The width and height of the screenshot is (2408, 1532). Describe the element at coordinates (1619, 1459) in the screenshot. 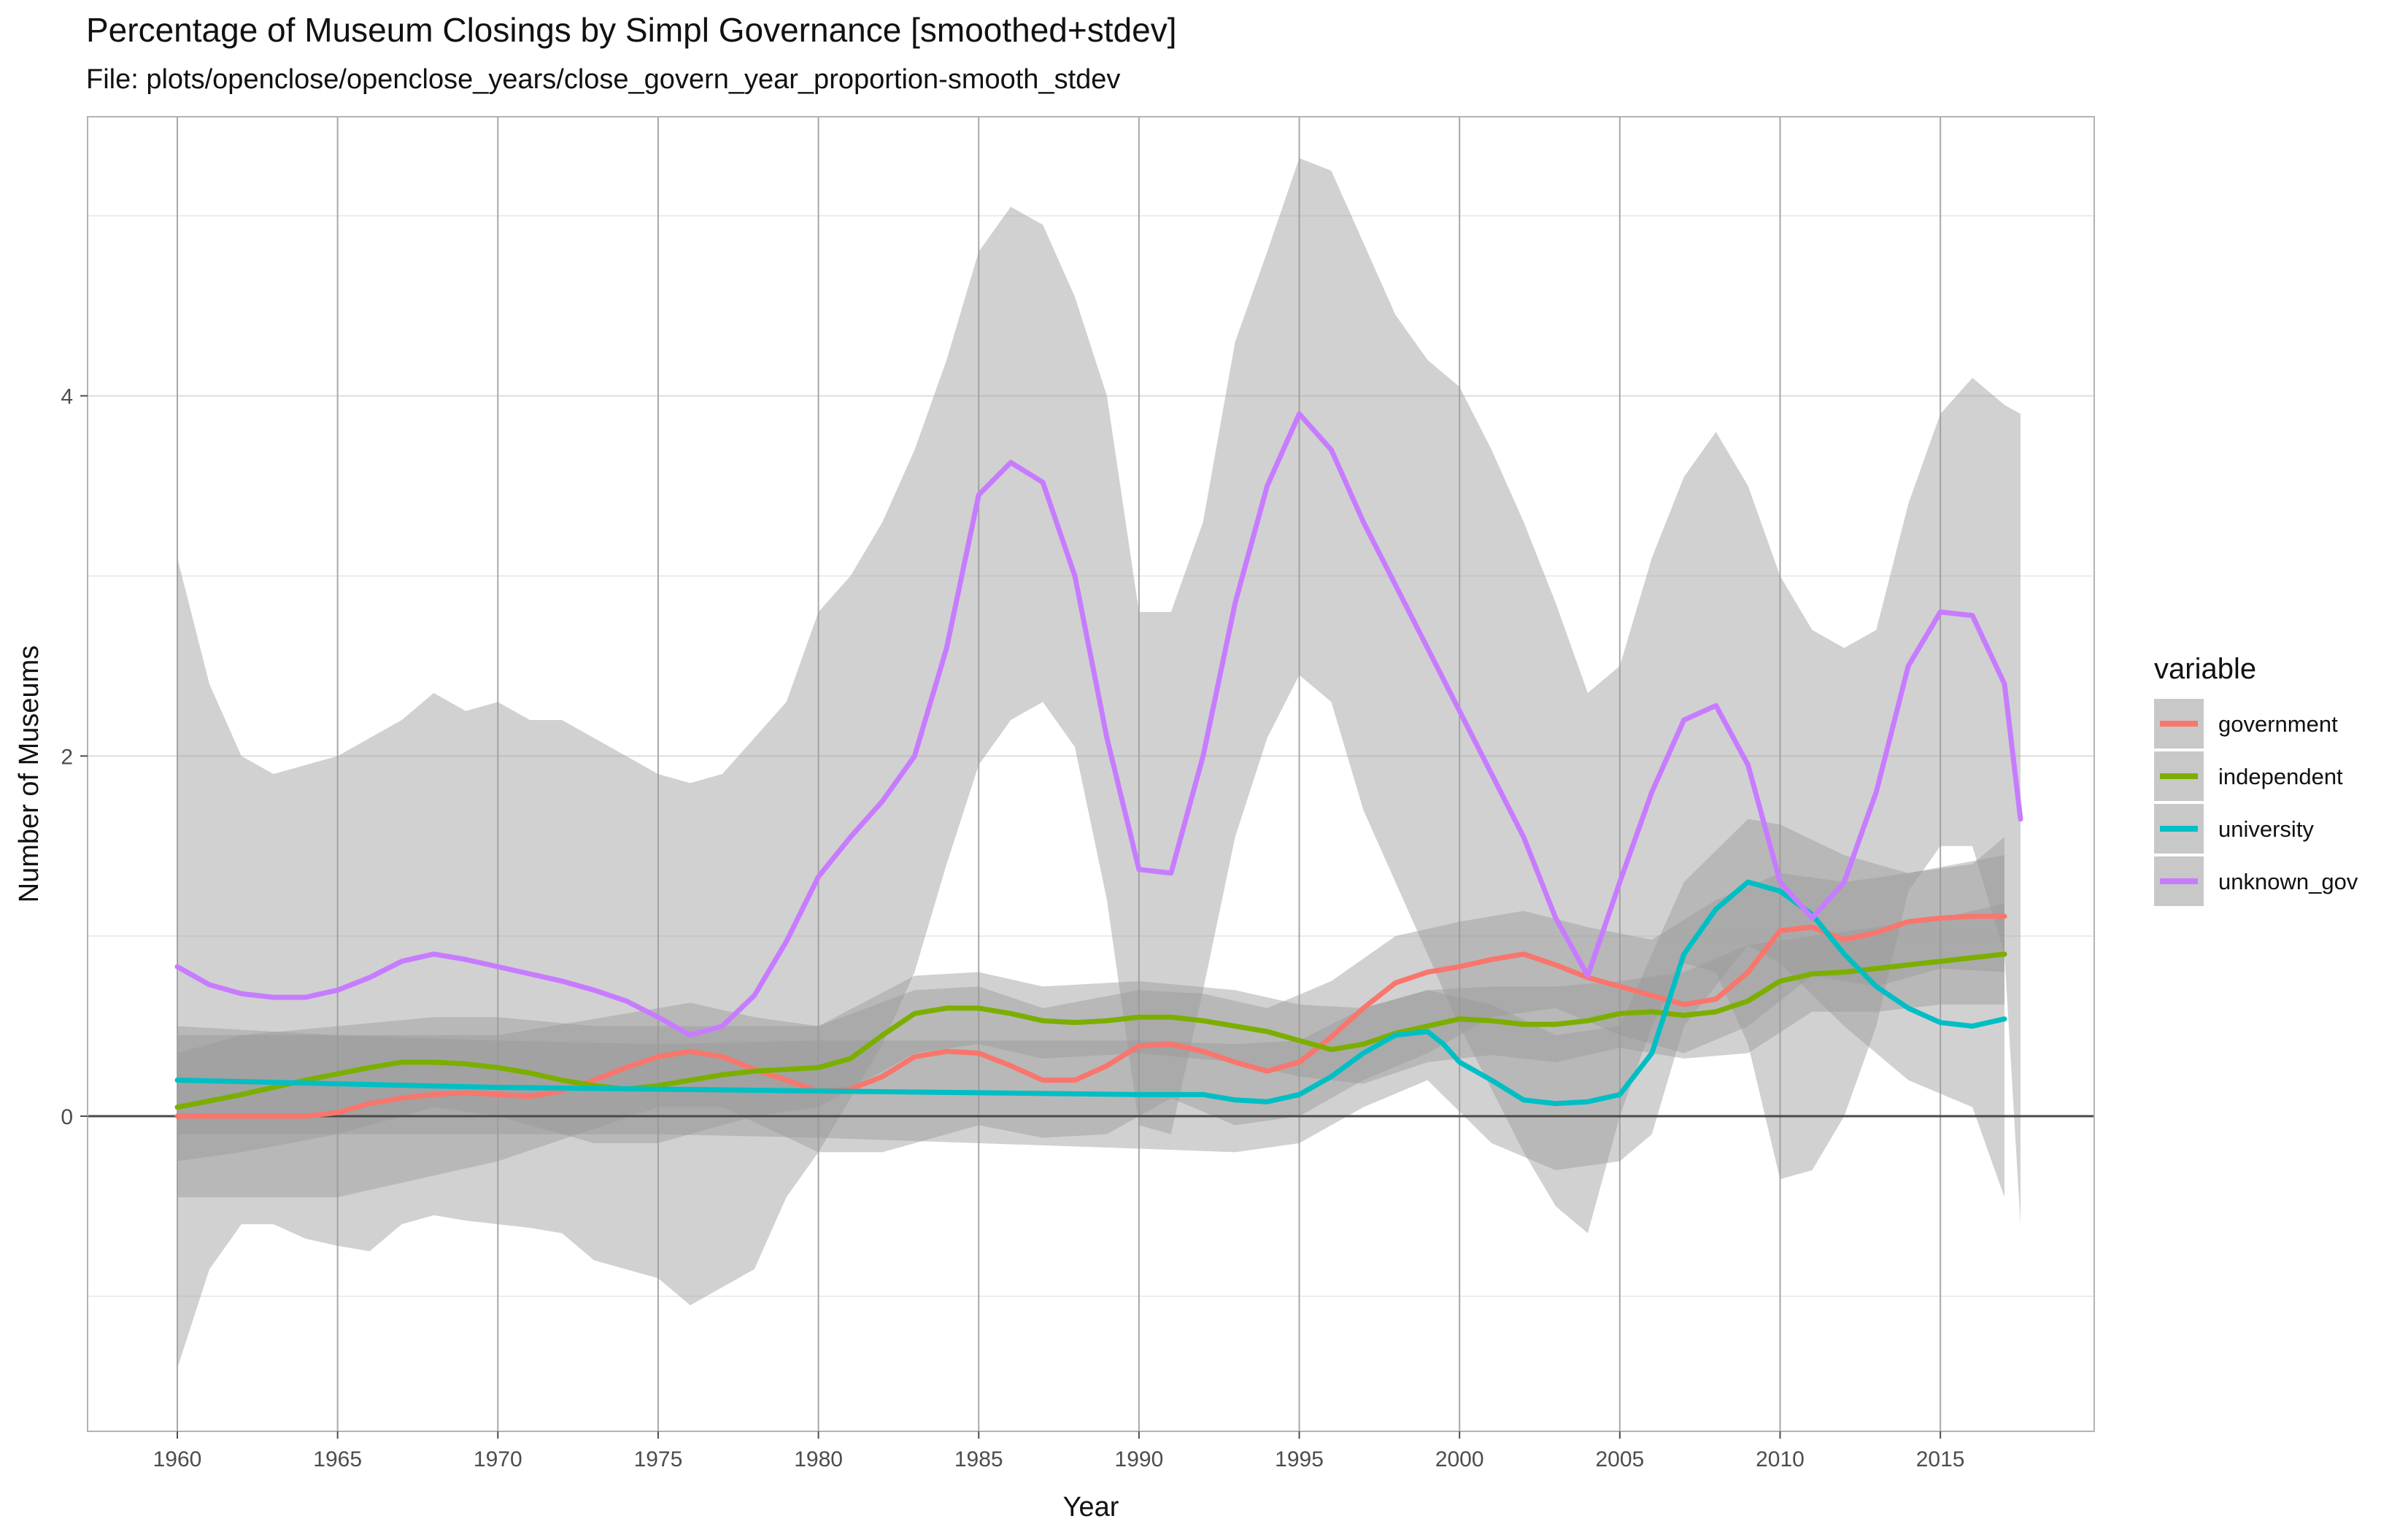

I see `x-tick-label: 2005` at that location.